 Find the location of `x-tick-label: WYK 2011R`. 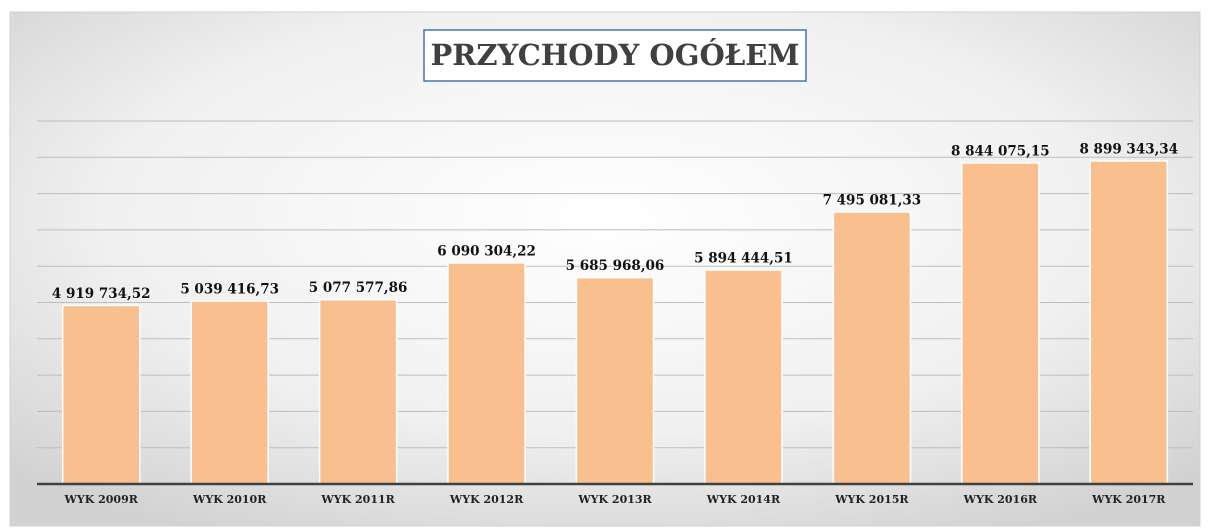

x-tick-label: WYK 2011R is located at coordinates (357, 499).